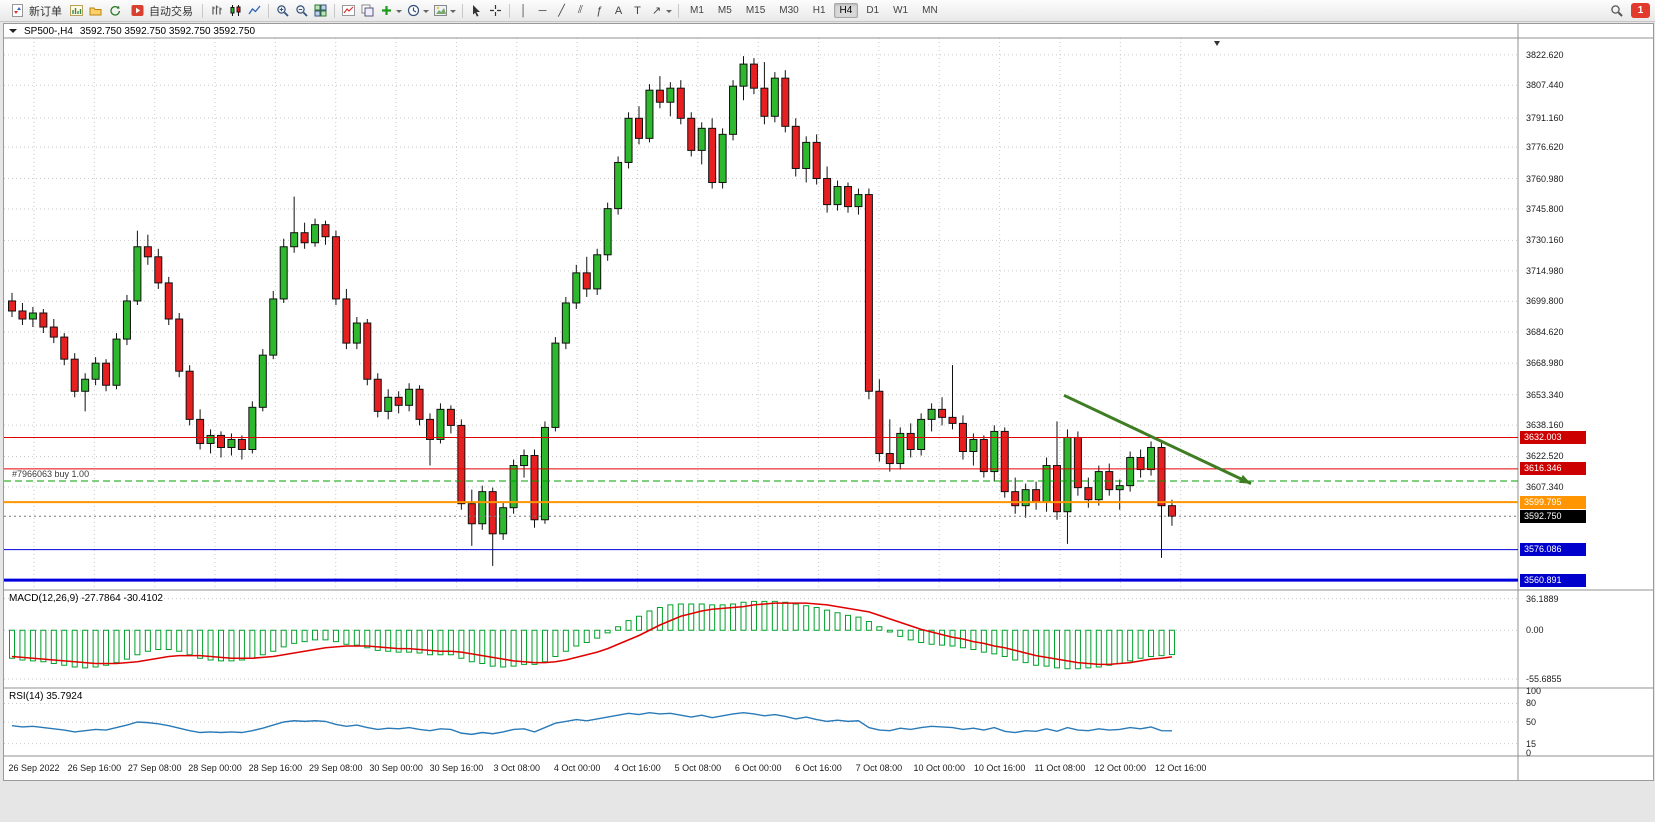 The image size is (1655, 822). What do you see at coordinates (1616, 10) in the screenshot?
I see `search-icon` at bounding box center [1616, 10].